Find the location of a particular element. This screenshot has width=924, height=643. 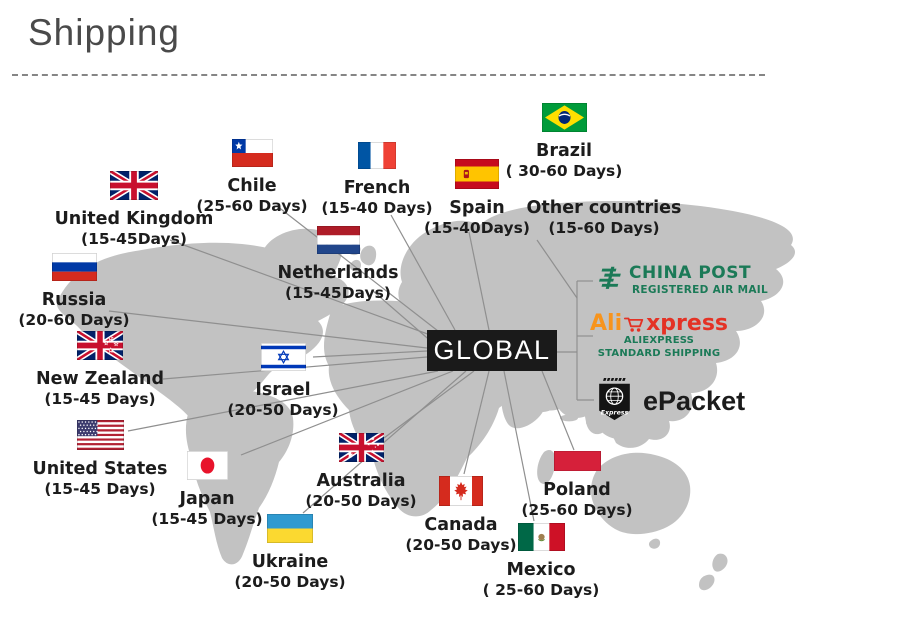

country-name: Israel is located at coordinates (283, 390).